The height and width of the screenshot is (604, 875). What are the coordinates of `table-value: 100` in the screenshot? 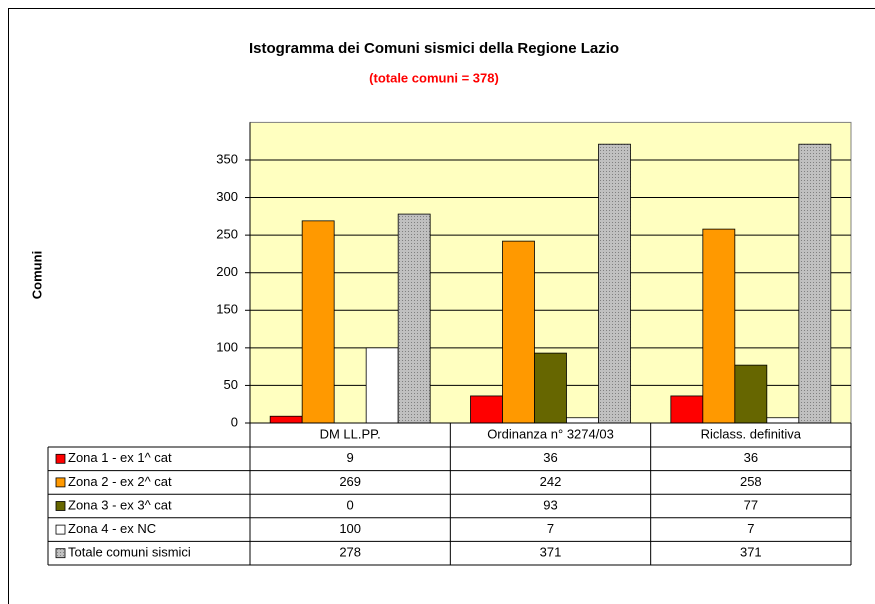 It's located at (350, 528).